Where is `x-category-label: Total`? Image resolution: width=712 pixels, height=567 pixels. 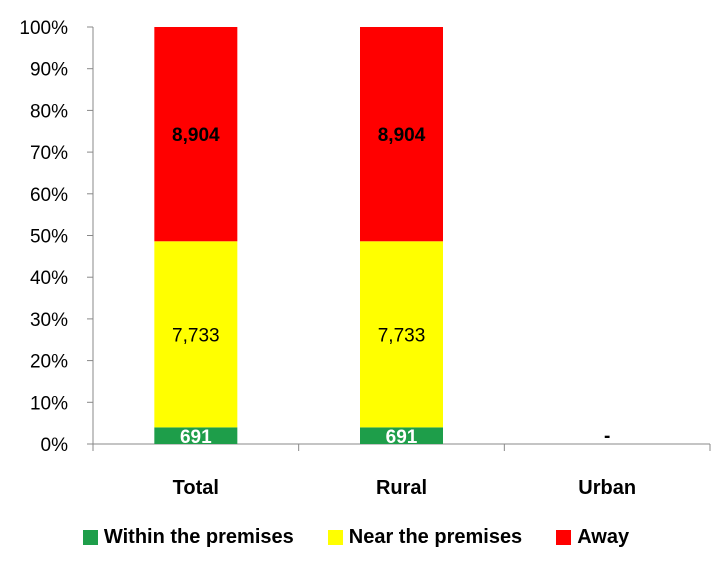 x-category-label: Total is located at coordinates (196, 488).